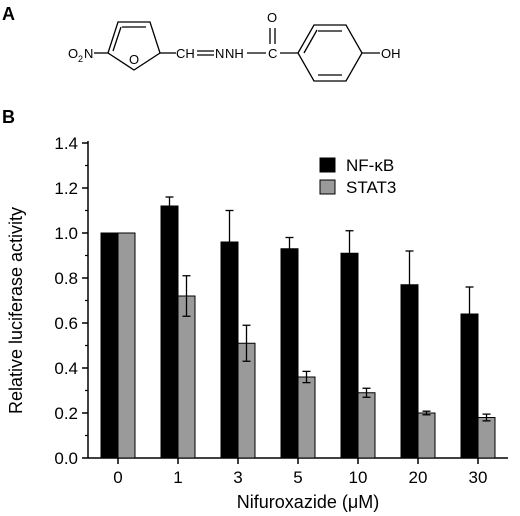 The height and width of the screenshot is (516, 520). Describe the element at coordinates (66, 368) in the screenshot. I see `y-tick-label: 0.4` at that location.